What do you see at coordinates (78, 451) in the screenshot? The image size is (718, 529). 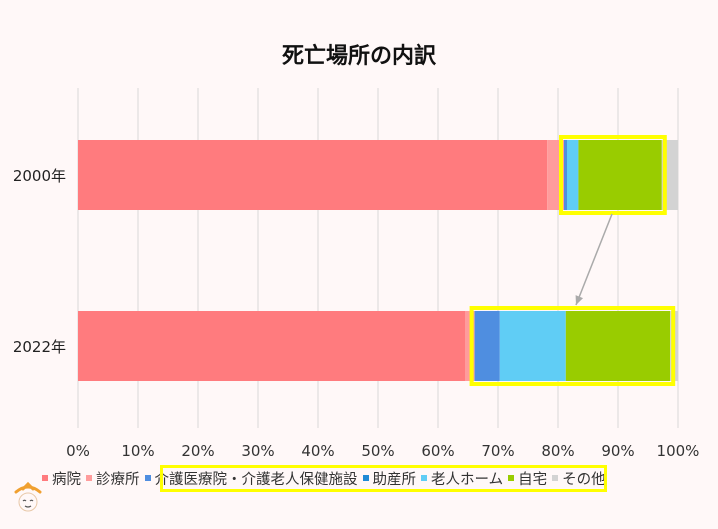 I see `x-tick-label: 0%` at bounding box center [78, 451].